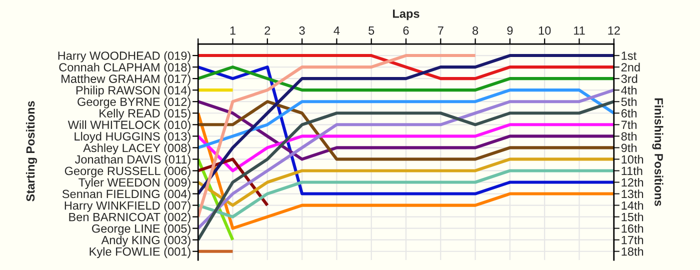 The width and height of the screenshot is (700, 270). I want to click on y-tick-label: 11th, so click(632, 171).